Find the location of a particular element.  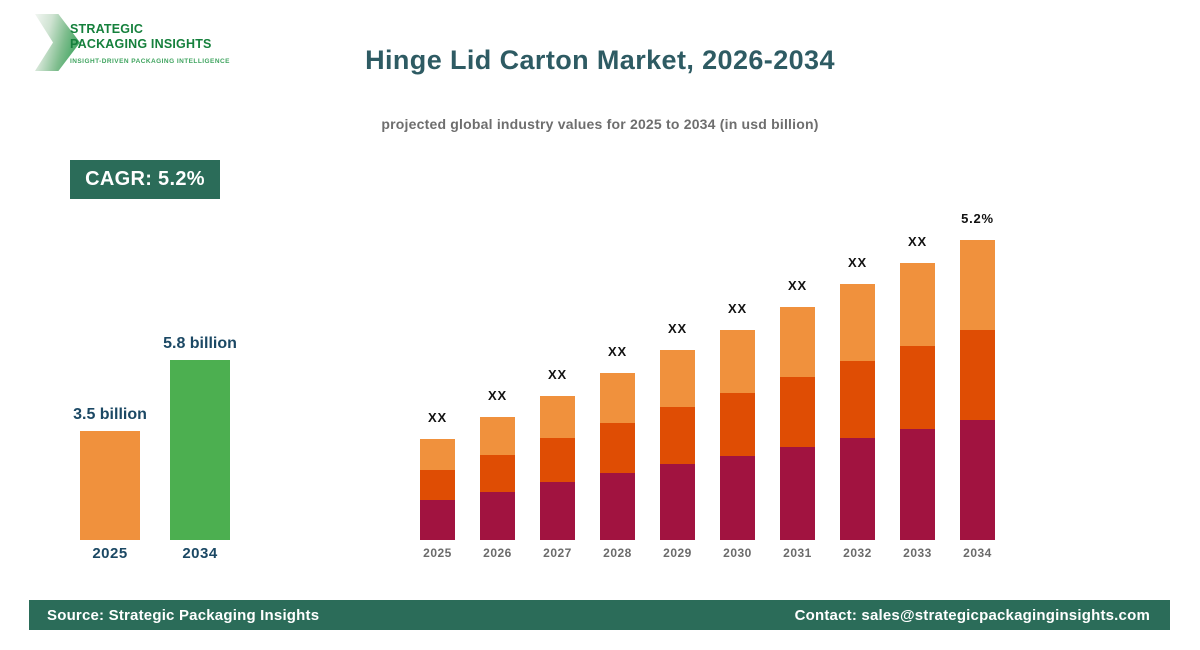

stacked-bar-2033 is located at coordinates (917, 401).